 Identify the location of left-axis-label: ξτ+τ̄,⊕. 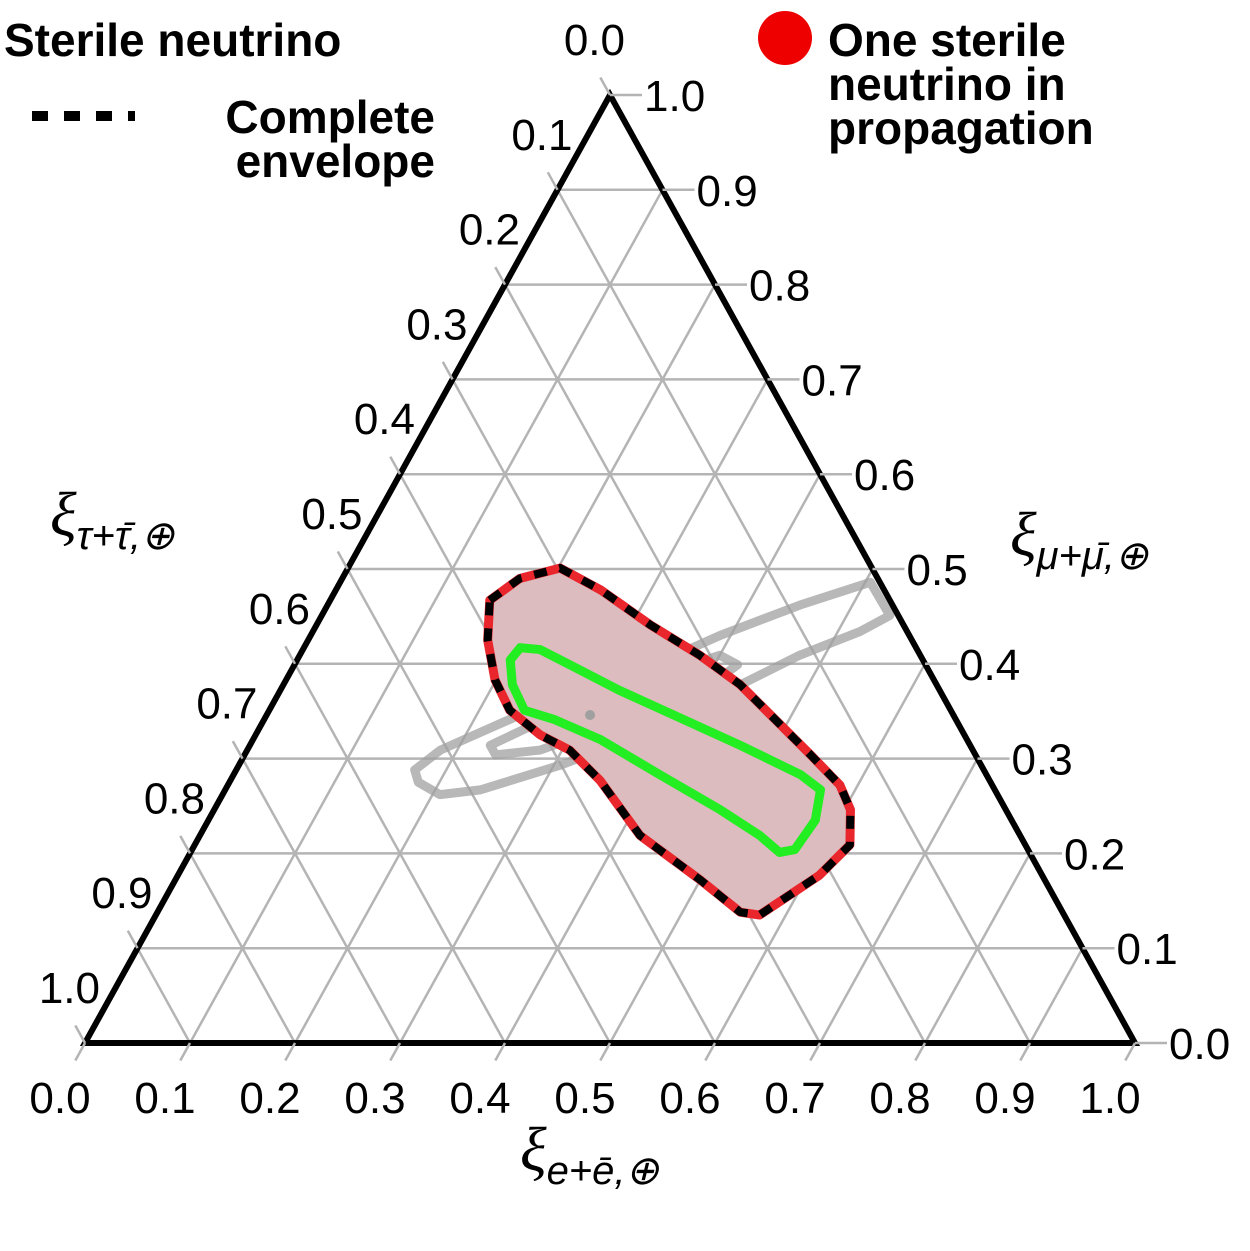
(112, 519).